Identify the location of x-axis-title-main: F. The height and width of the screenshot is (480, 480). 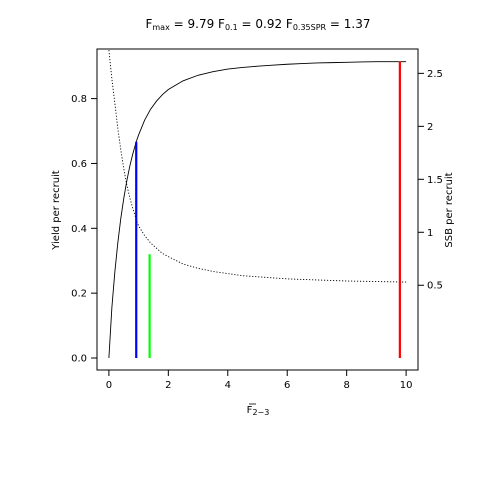
(250, 410).